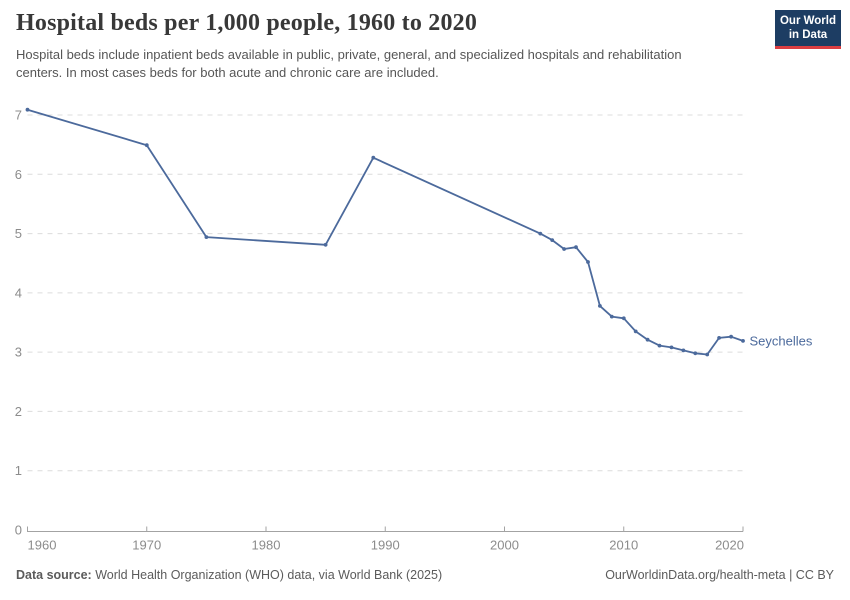 The width and height of the screenshot is (850, 600). Describe the element at coordinates (146, 545) in the screenshot. I see `x-axis-tick-label: 1970` at that location.